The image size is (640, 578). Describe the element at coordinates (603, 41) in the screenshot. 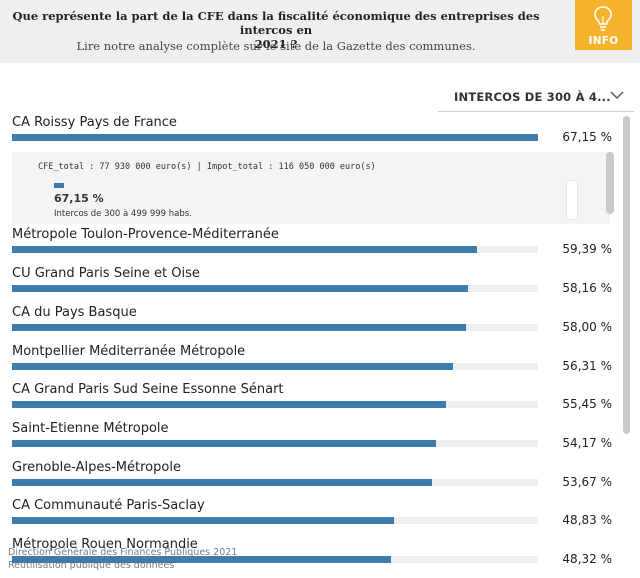

I see `info-label: INFO` at that location.